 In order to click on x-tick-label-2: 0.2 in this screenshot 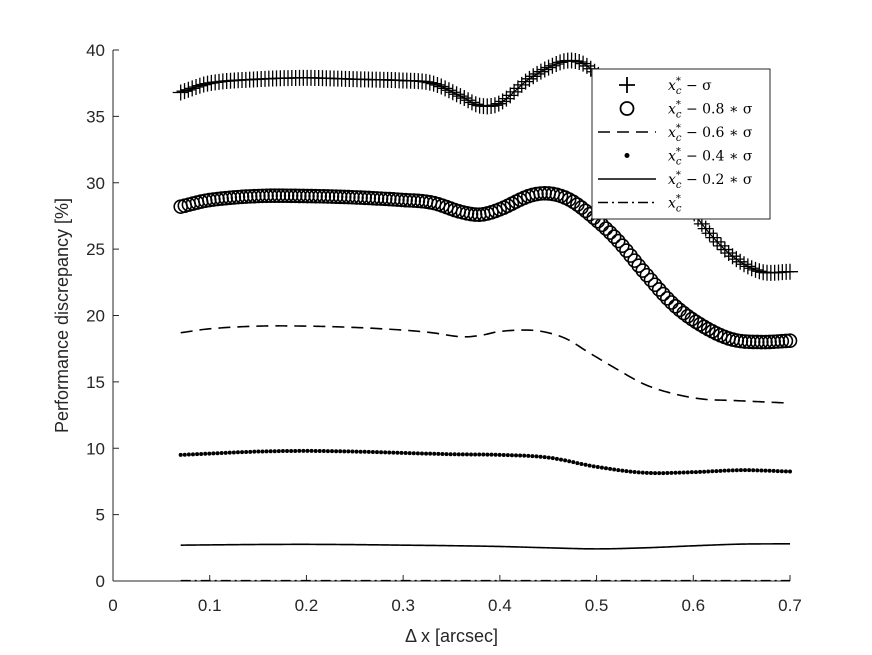, I will do `click(307, 605)`.